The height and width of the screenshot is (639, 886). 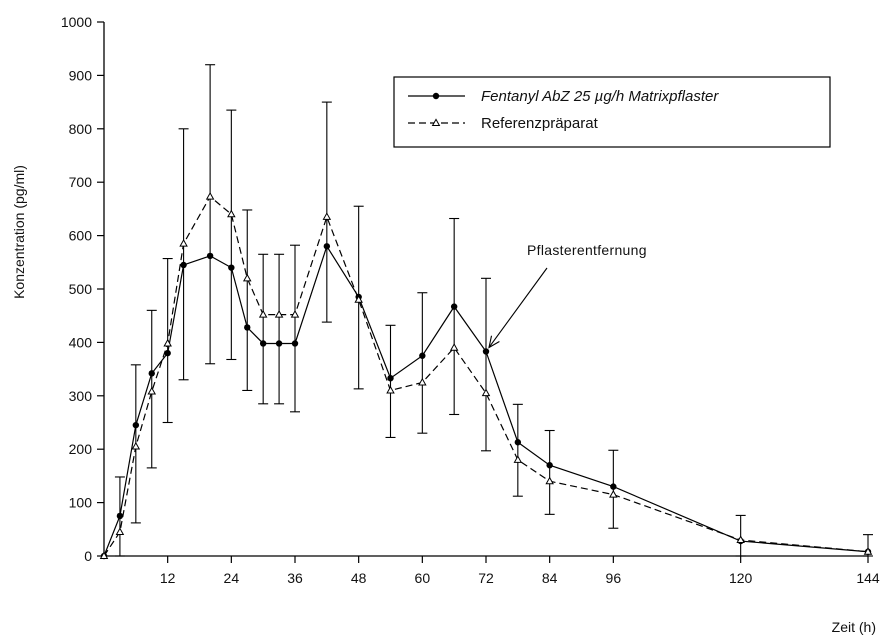 I want to click on y-tick-label: 0, so click(x=88, y=556).